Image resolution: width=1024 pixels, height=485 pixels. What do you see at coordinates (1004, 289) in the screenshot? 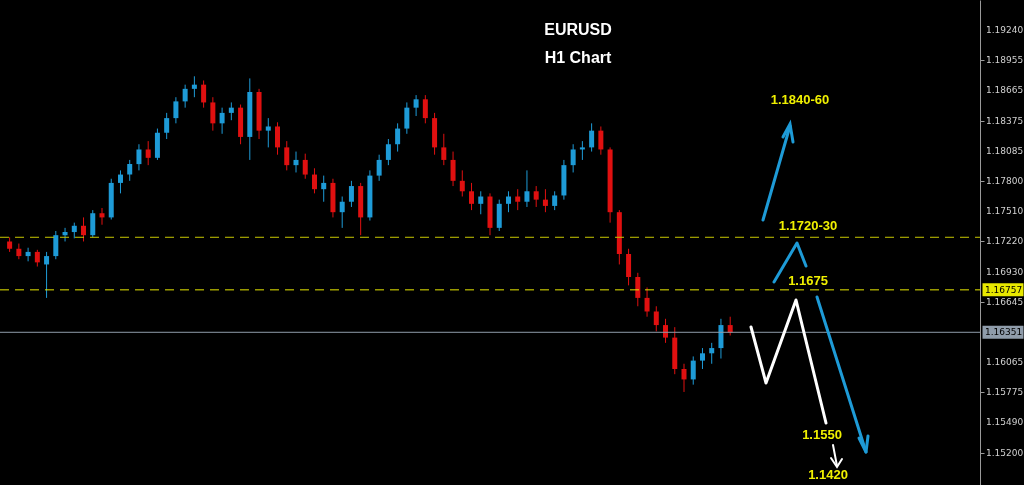
I see `ref-line-label: 1.16757` at bounding box center [1004, 289].